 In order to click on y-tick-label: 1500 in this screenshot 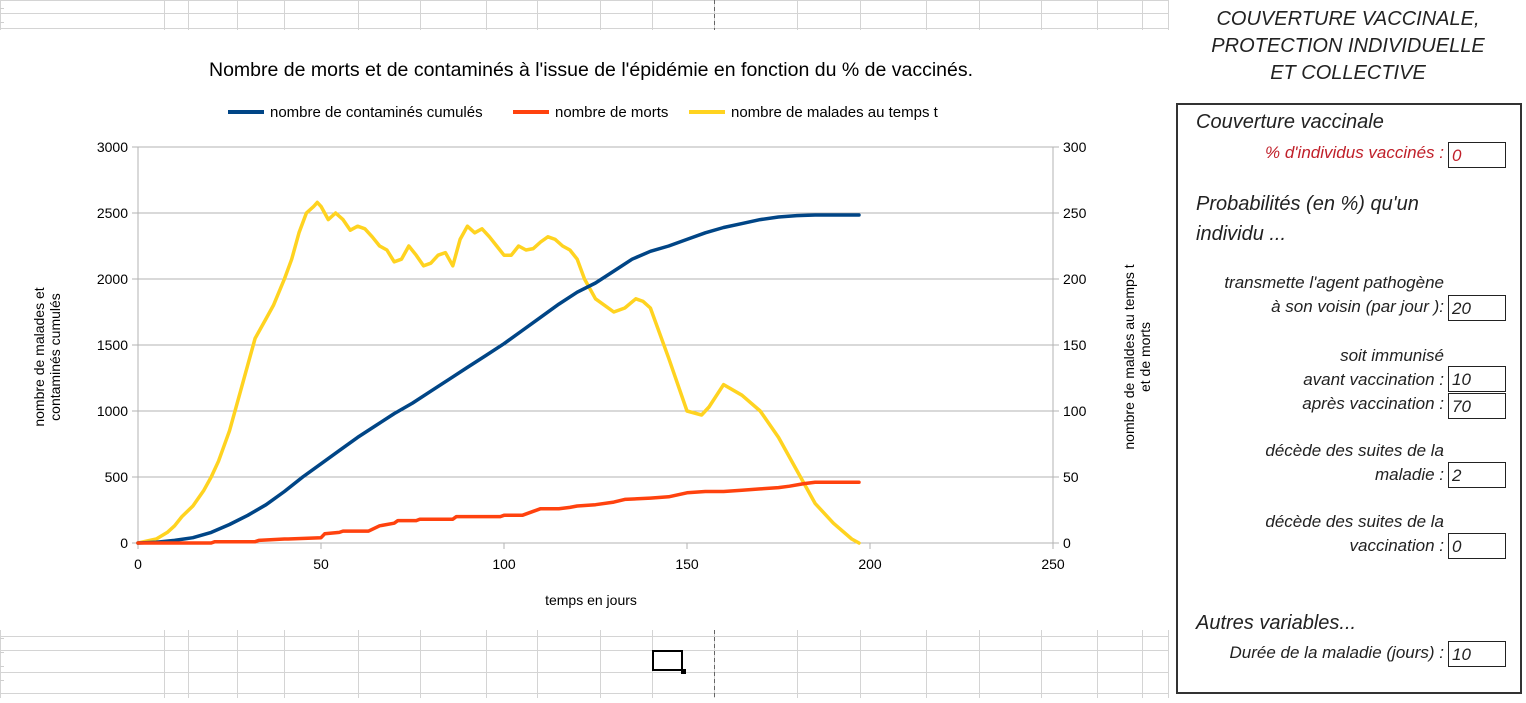, I will do `click(112, 345)`.